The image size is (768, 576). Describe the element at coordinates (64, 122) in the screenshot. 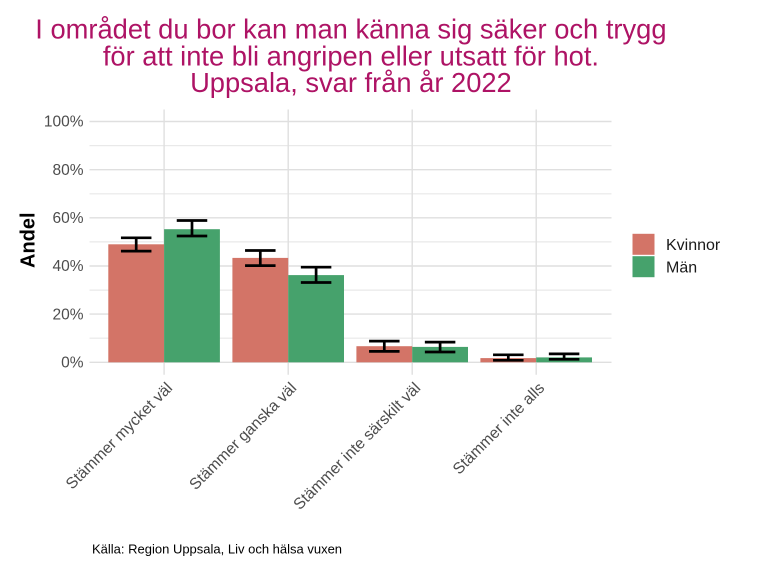

I see `svg-text: 100%` at that location.